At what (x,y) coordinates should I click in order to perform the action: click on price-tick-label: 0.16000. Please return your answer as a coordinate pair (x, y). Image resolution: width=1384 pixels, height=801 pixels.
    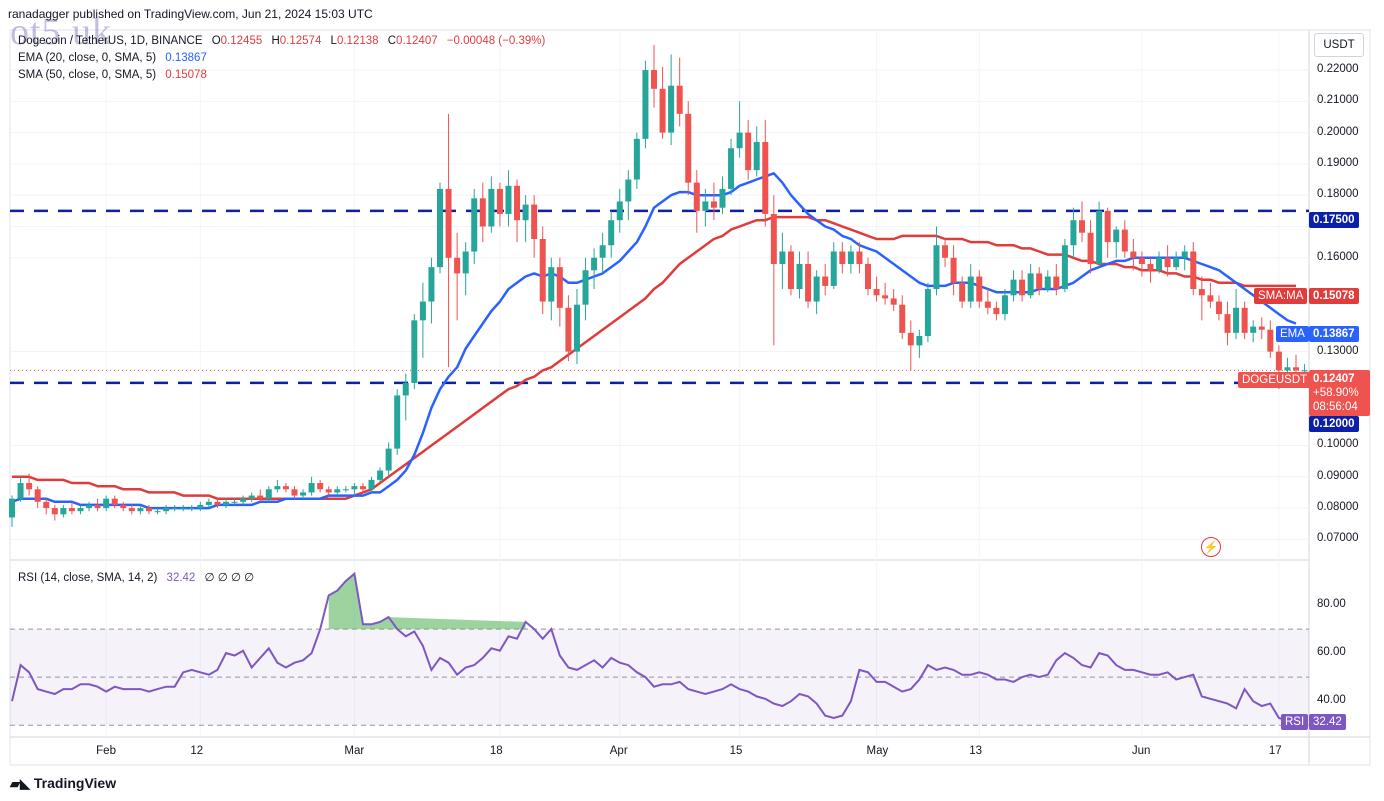
    Looking at the image, I should click on (1338, 256).